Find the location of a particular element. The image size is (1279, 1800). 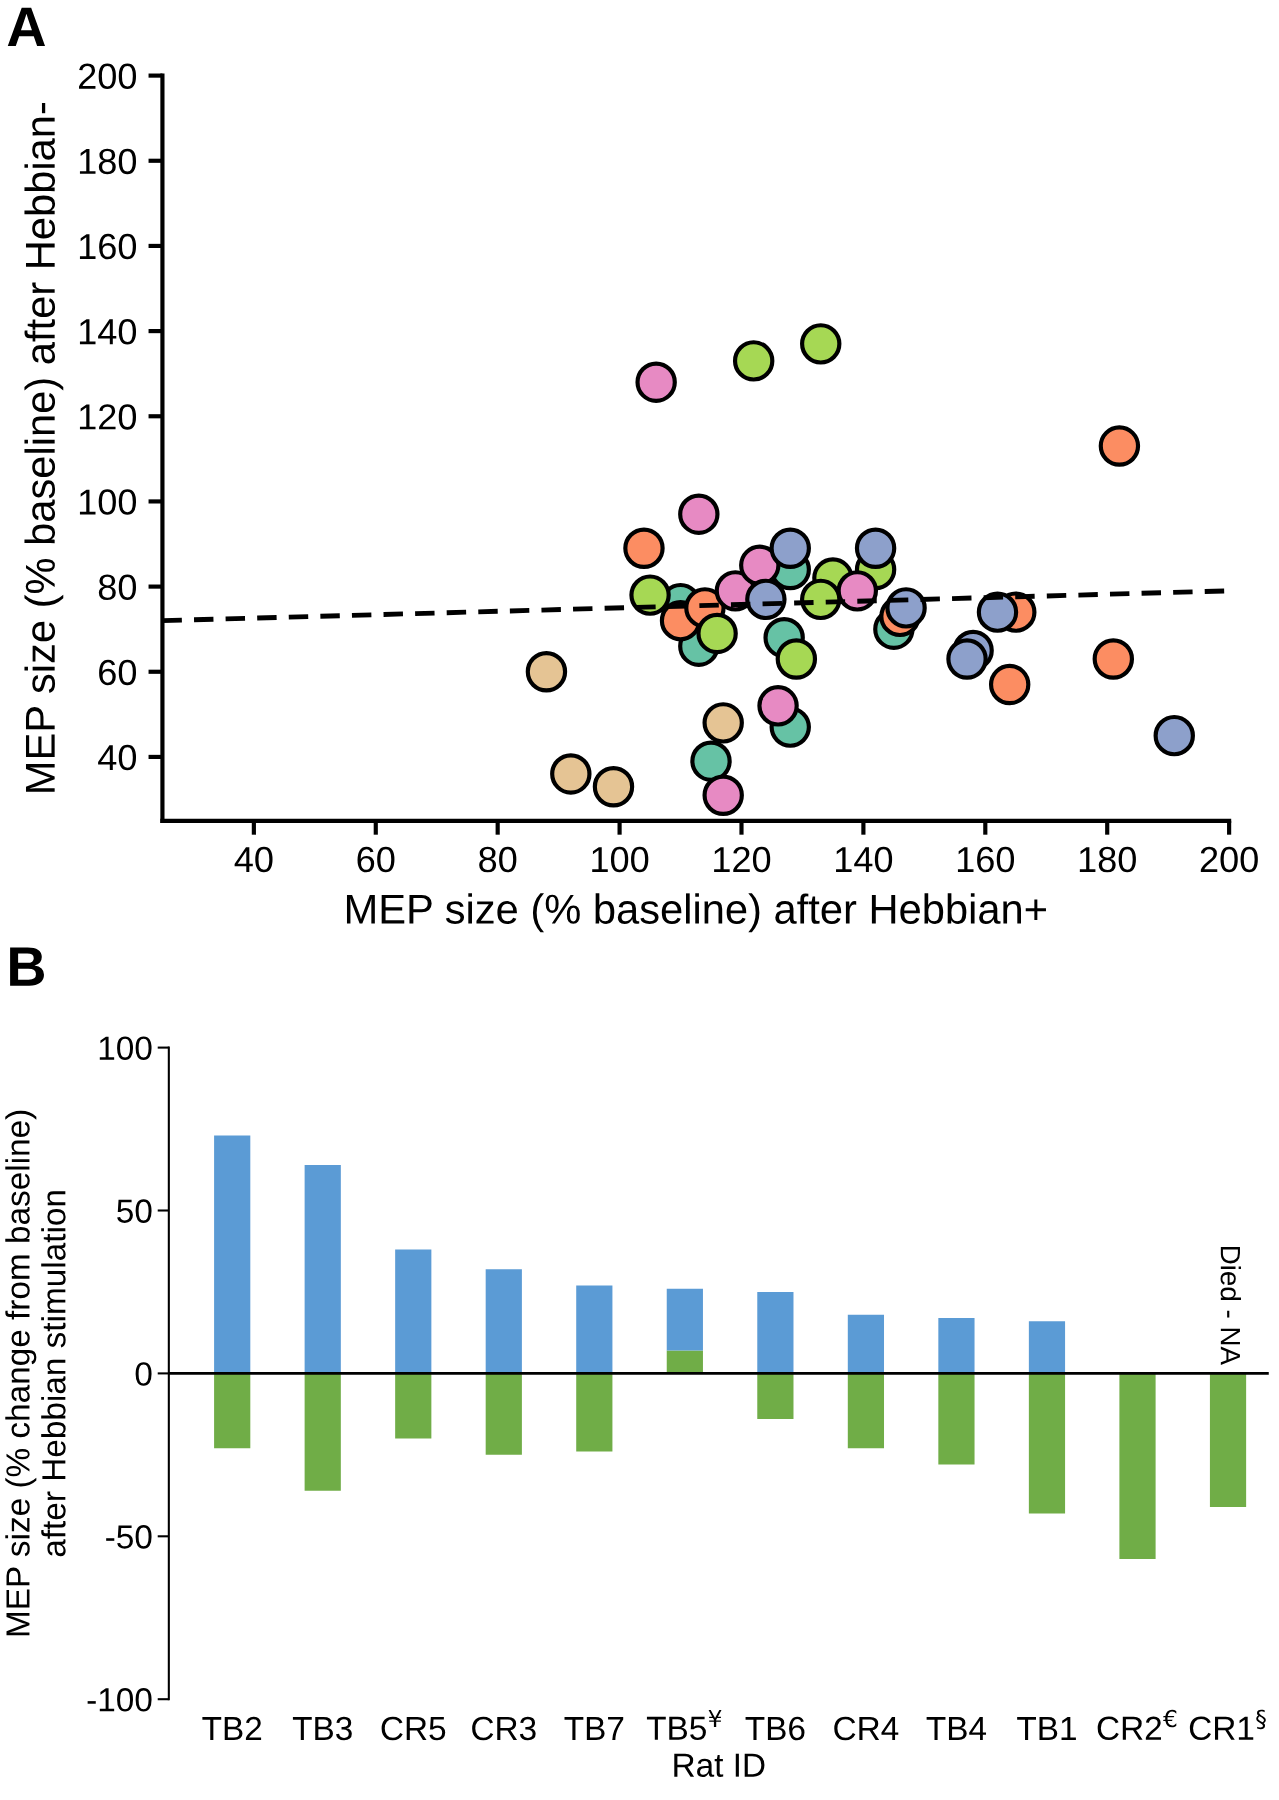

y-tick-label: 80 is located at coordinates (117, 587).